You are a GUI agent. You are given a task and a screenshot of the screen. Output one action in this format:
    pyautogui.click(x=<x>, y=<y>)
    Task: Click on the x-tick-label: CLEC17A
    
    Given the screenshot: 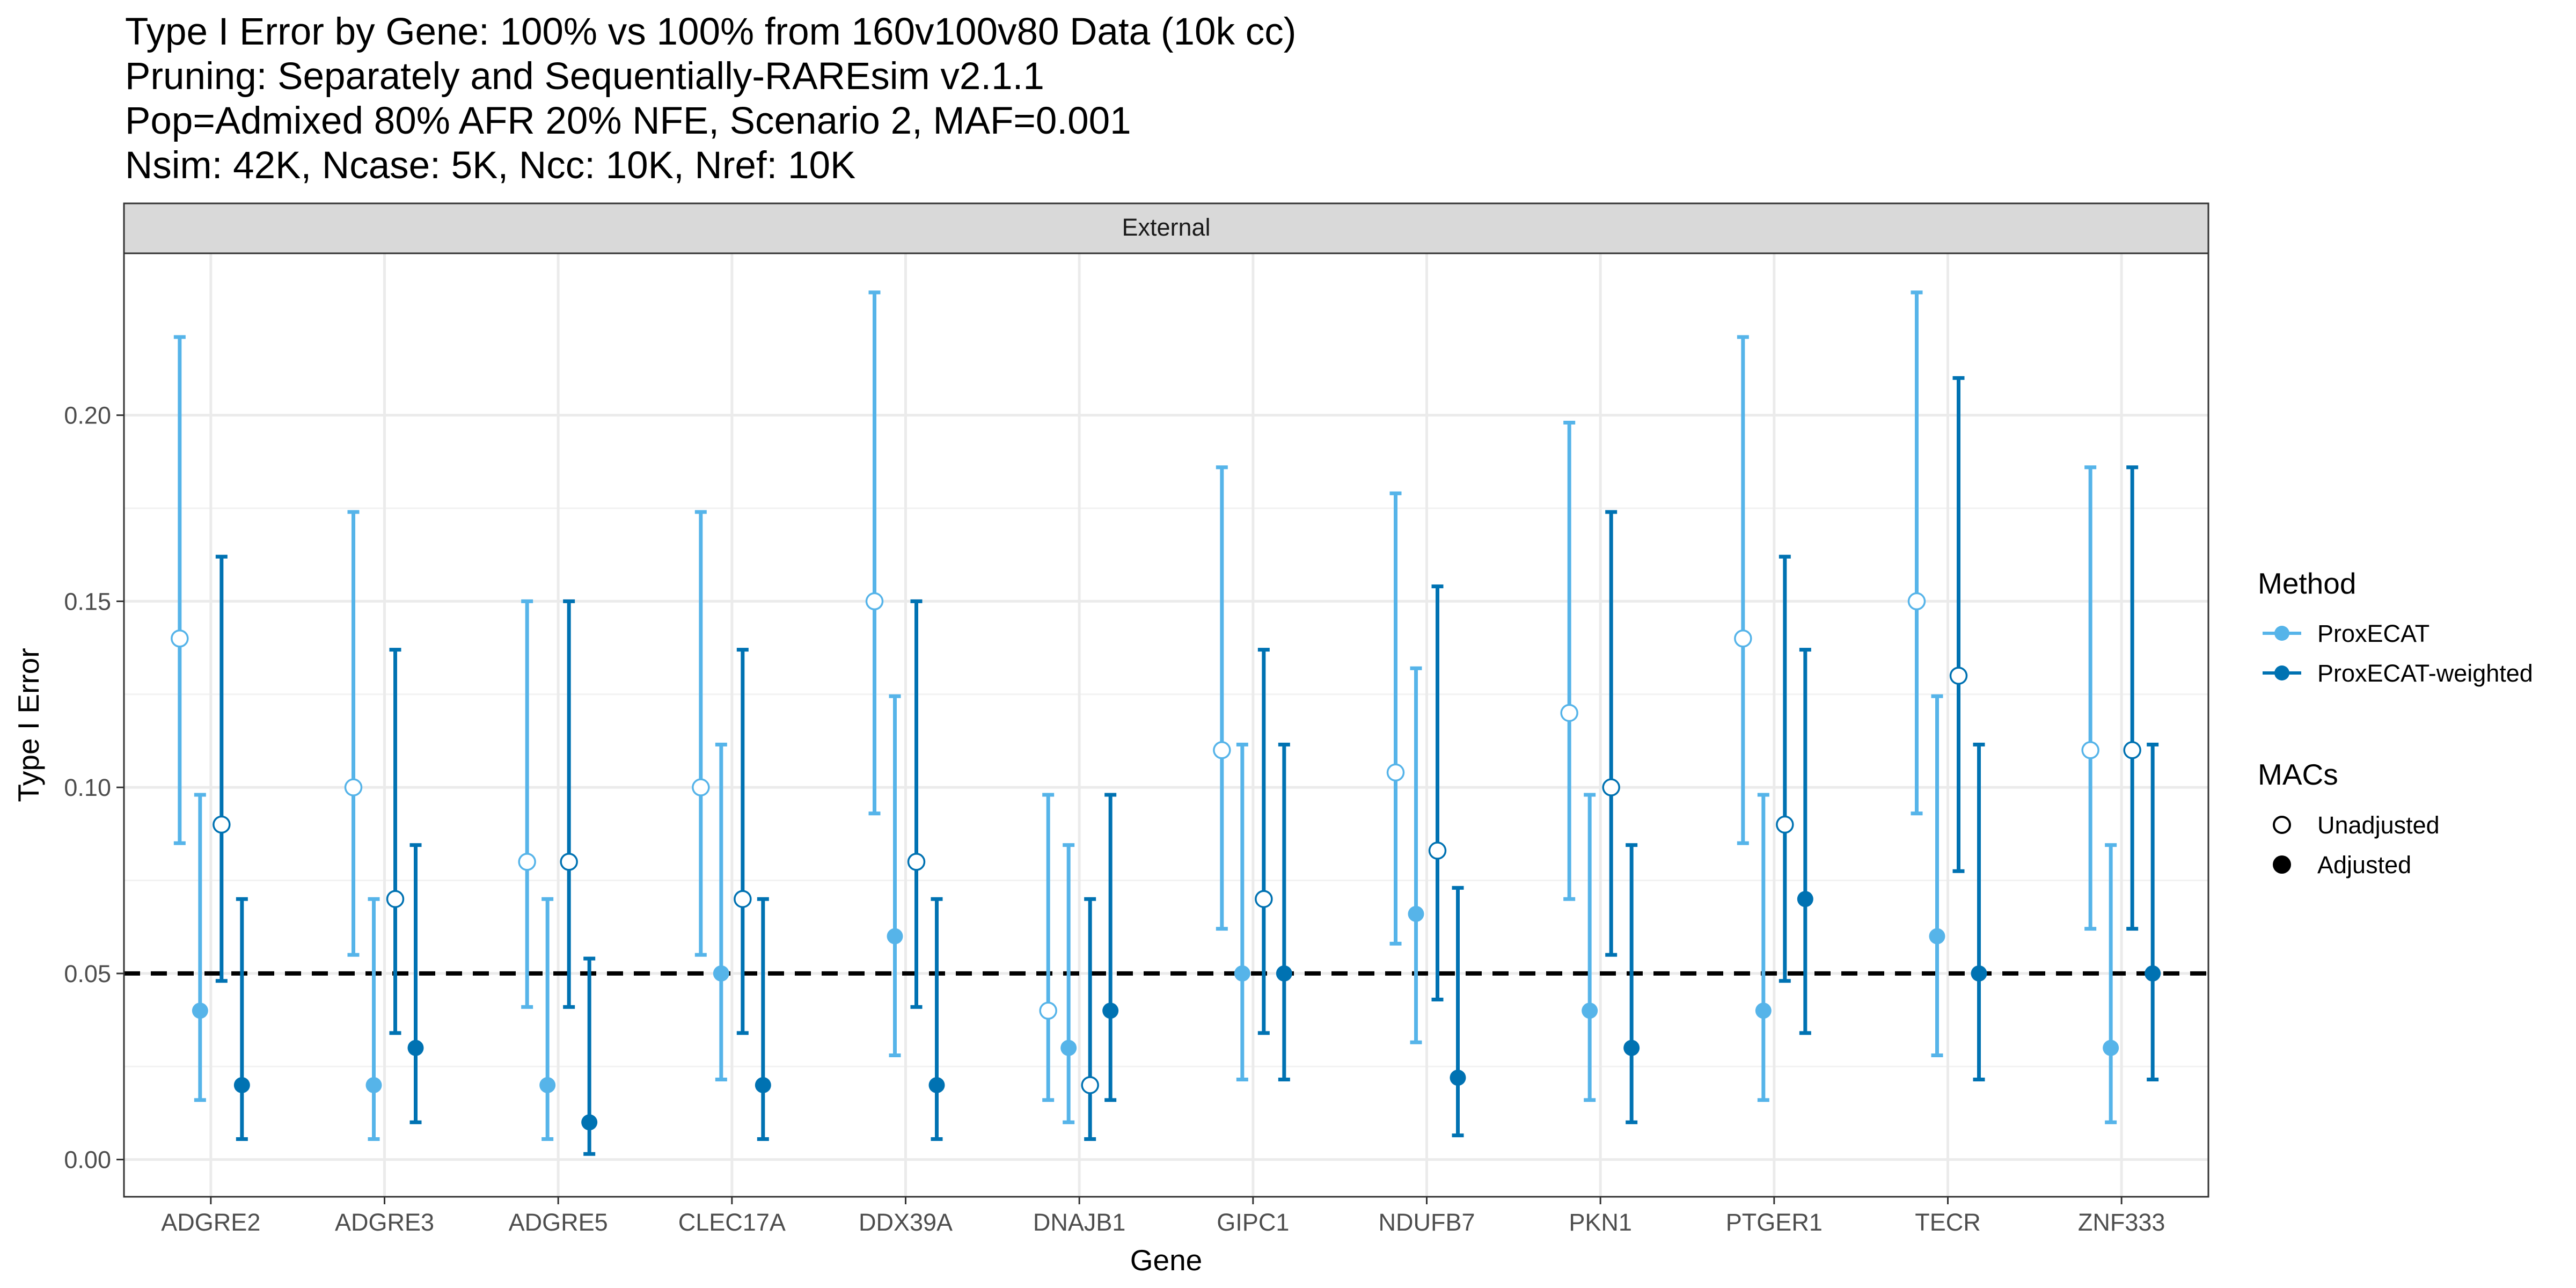 What is the action you would take?
    pyautogui.click(x=732, y=1222)
    